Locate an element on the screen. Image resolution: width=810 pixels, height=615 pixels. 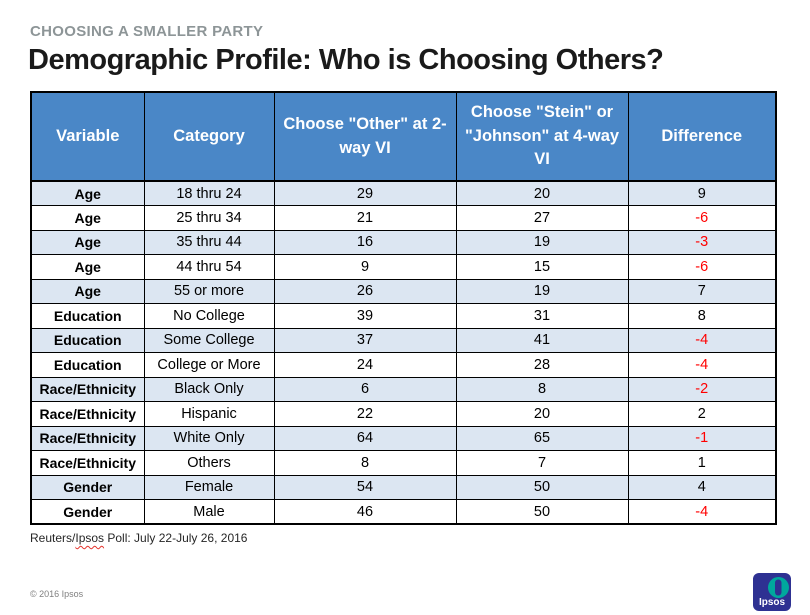
table-row: Education No College 39 31 8 is located at coordinates (403, 316).